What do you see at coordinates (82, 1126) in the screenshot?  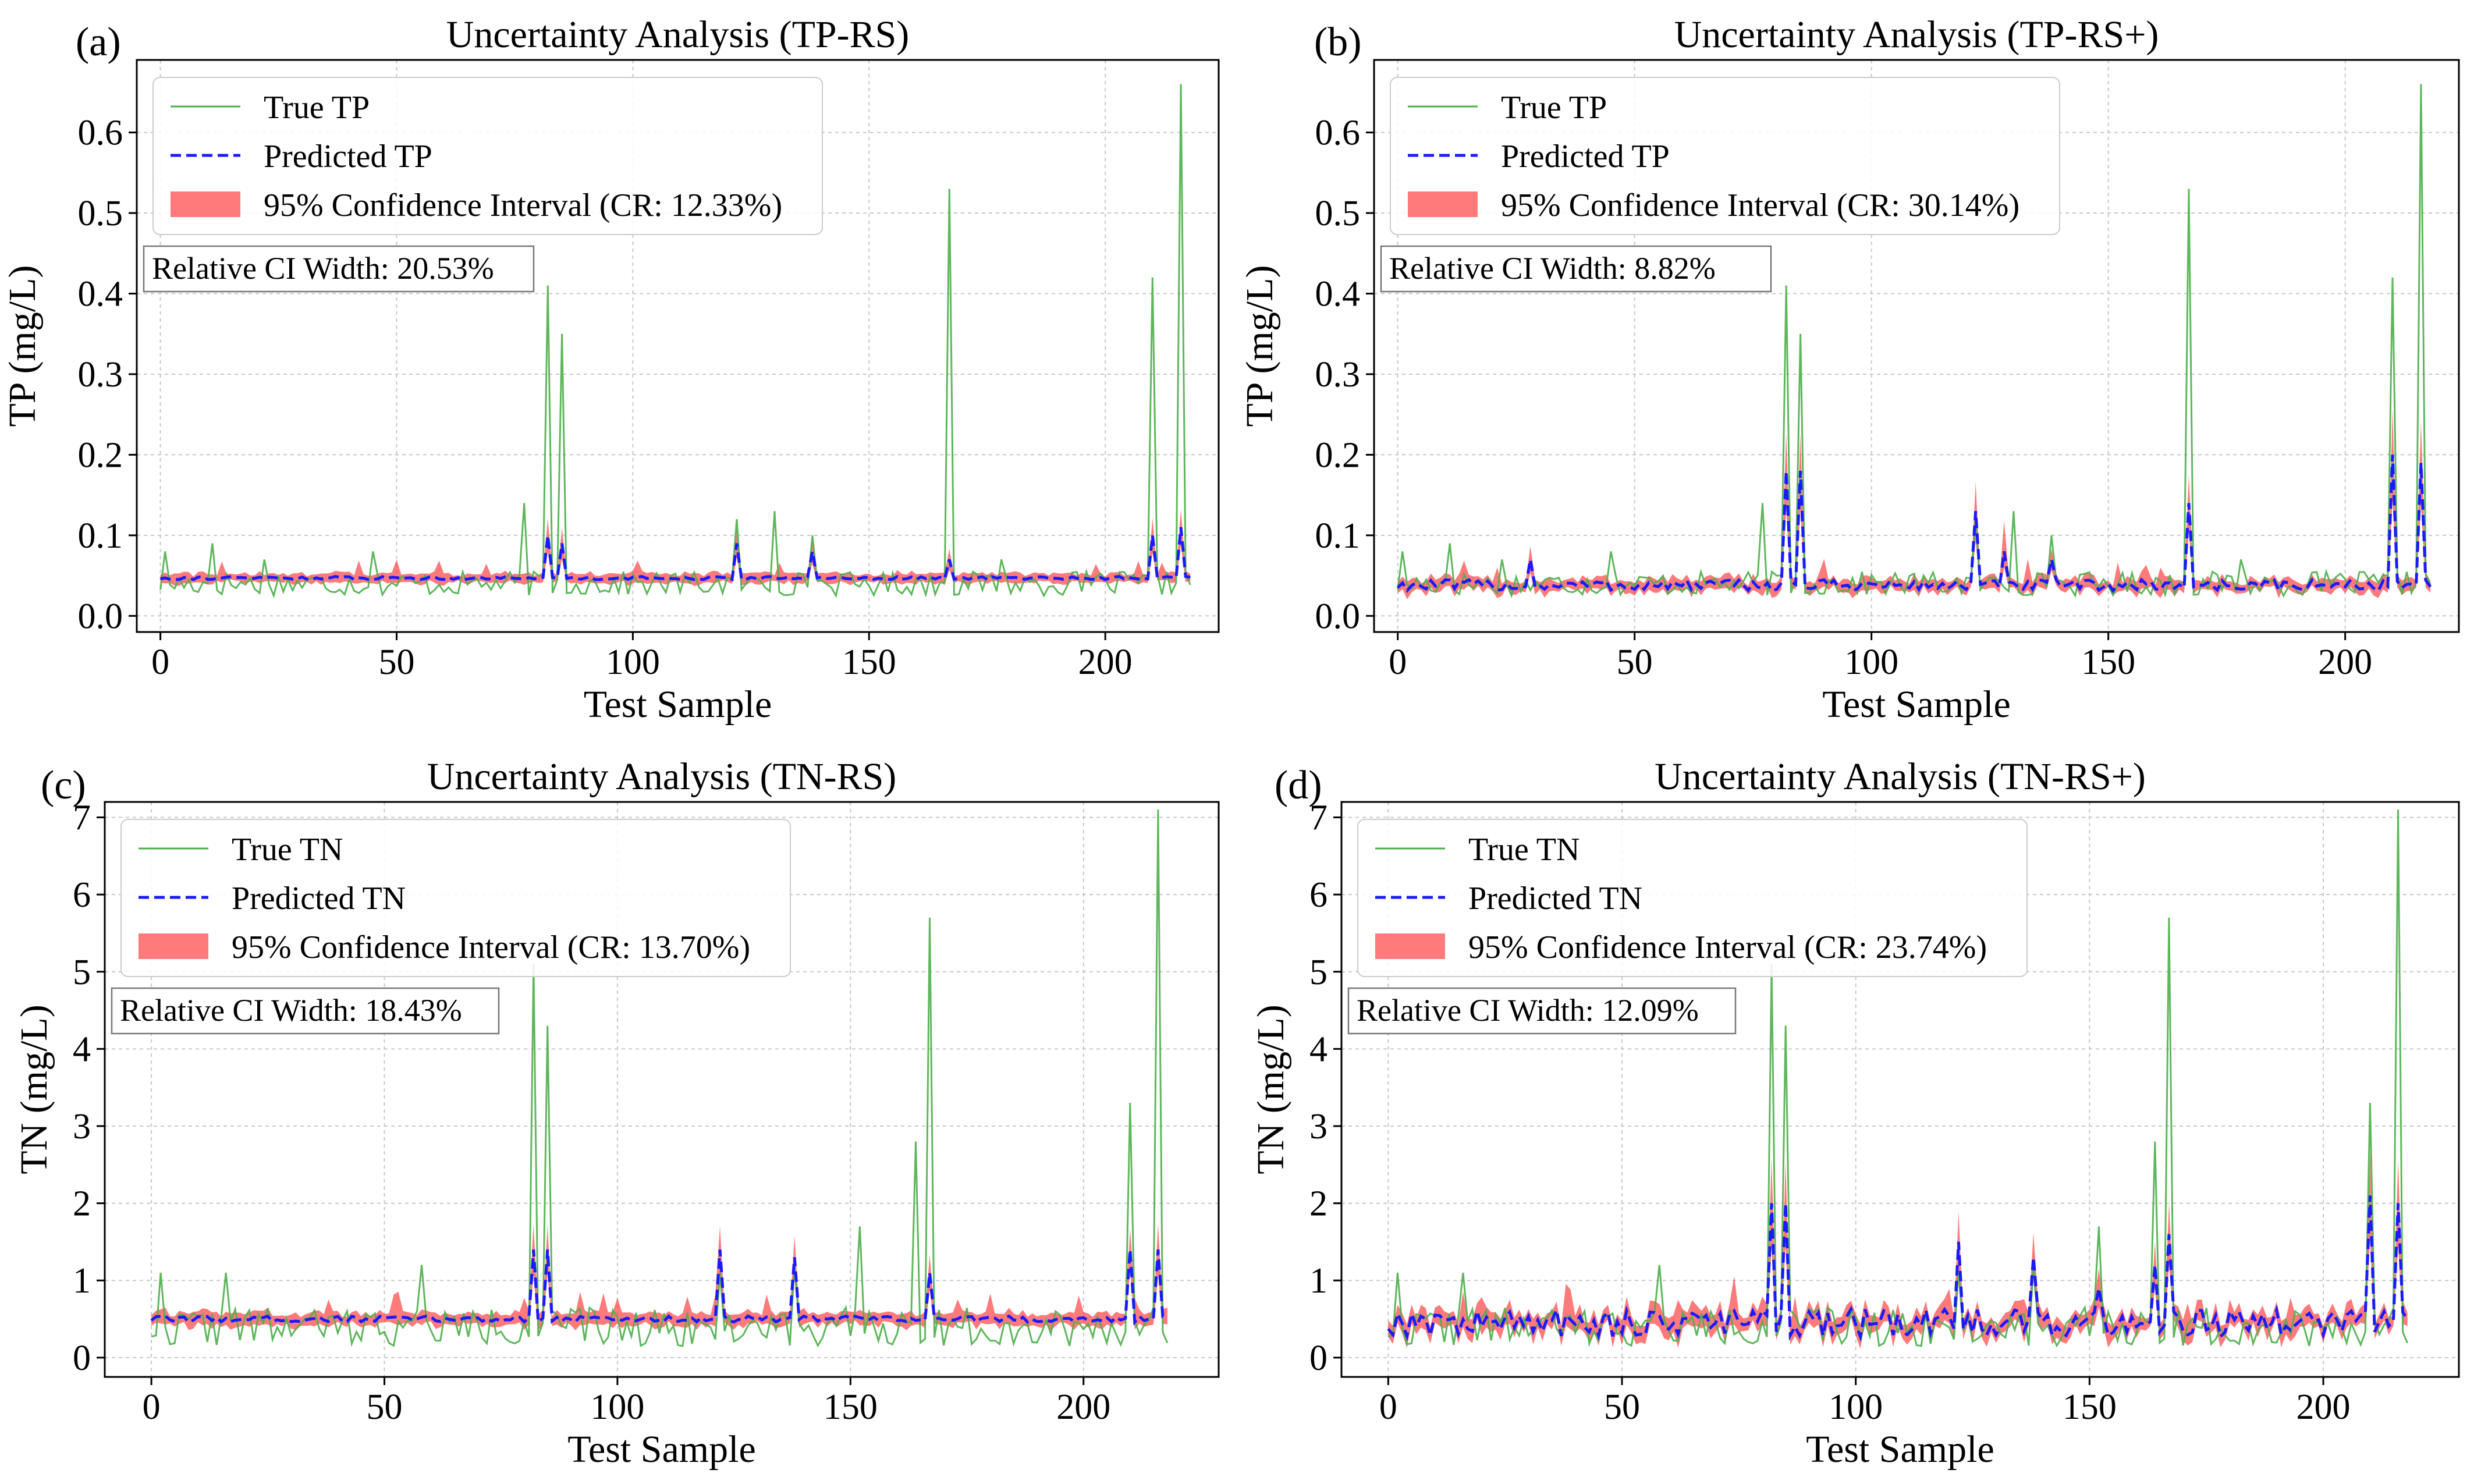 I see `y-tick-label: 3` at bounding box center [82, 1126].